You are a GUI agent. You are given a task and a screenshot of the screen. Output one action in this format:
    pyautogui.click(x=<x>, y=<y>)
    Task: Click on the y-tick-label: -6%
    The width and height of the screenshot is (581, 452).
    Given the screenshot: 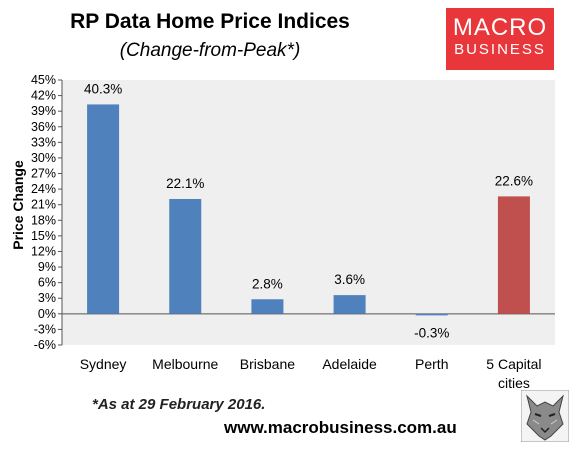 What is the action you would take?
    pyautogui.click(x=45, y=345)
    